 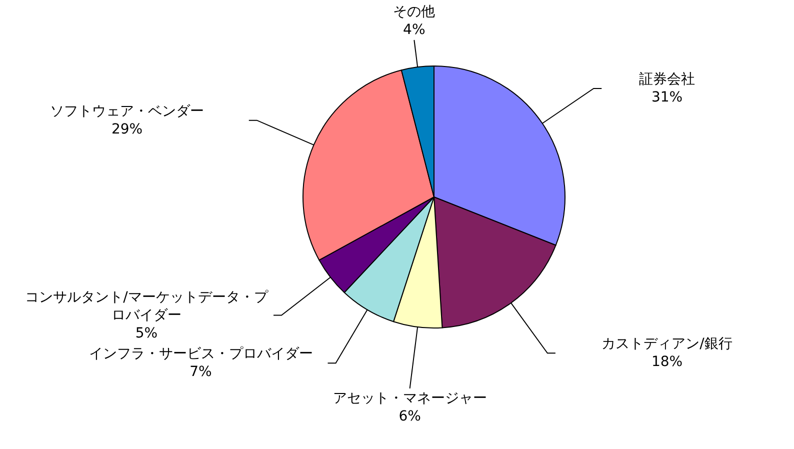 What do you see at coordinates (409, 416) in the screenshot?
I see `data-label: 6%` at bounding box center [409, 416].